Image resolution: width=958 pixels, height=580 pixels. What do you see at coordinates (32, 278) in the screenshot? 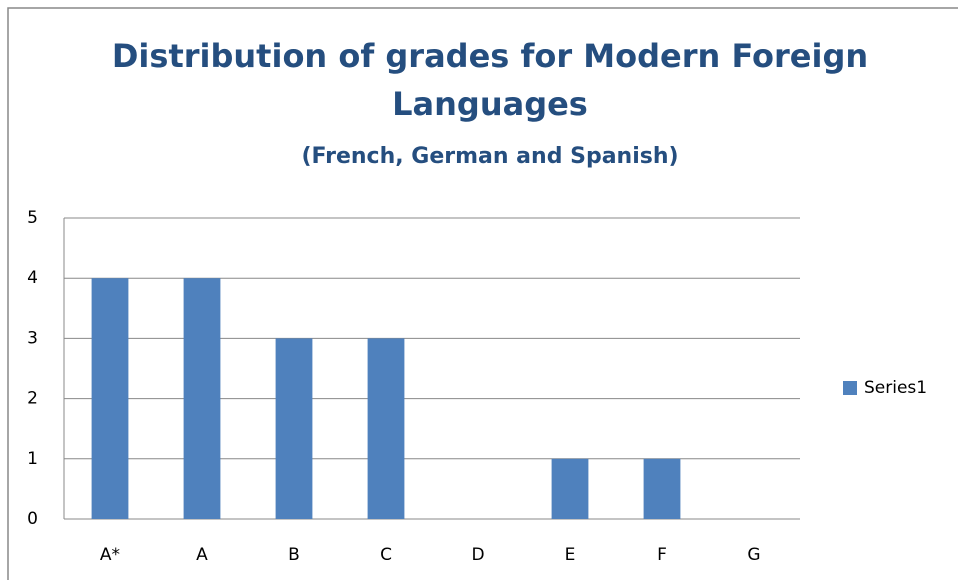
I see `y-tick-label: 4` at bounding box center [32, 278].